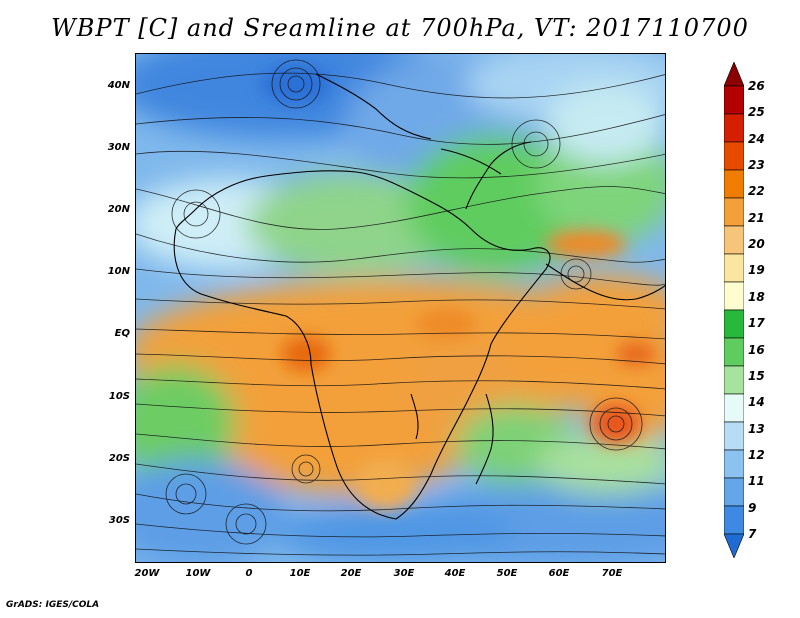  I want to click on colorbar-tick-label: 26, so click(756, 86).